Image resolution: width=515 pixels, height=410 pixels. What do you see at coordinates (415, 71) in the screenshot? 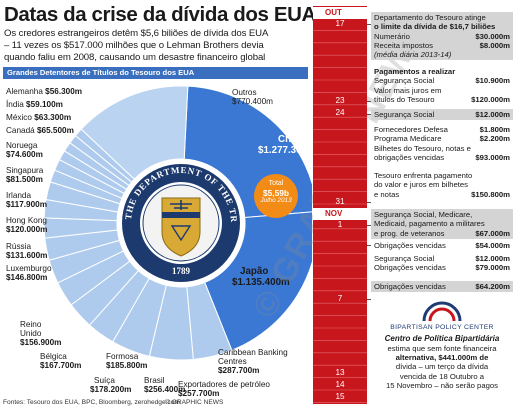
I see `event-heading: Pagamentos a realizar` at bounding box center [415, 71].